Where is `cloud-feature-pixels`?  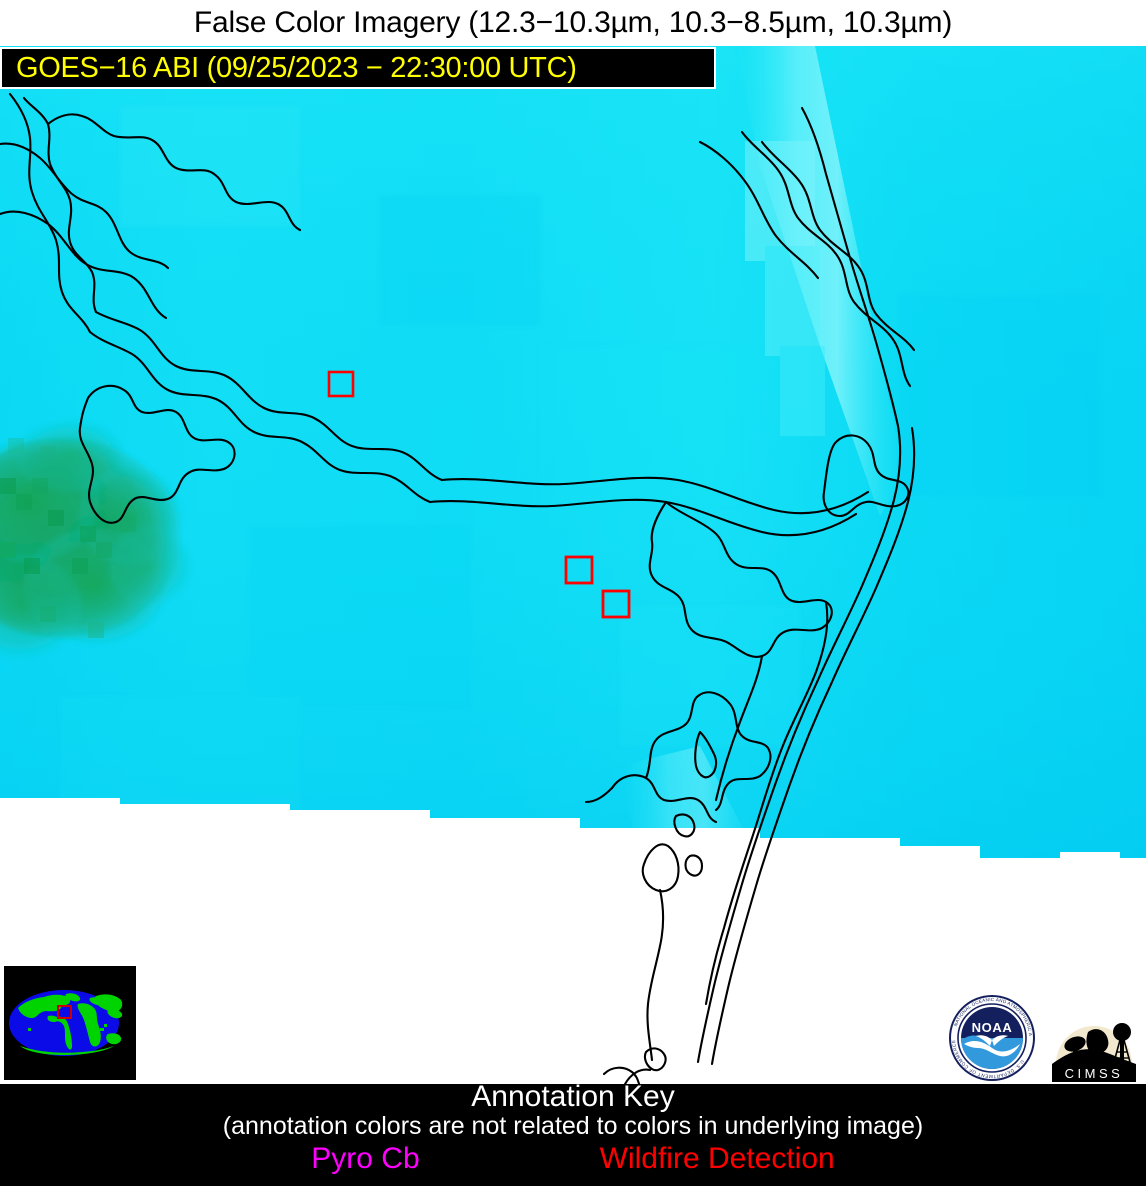
cloud-feature-pixels is located at coordinates (68, 538).